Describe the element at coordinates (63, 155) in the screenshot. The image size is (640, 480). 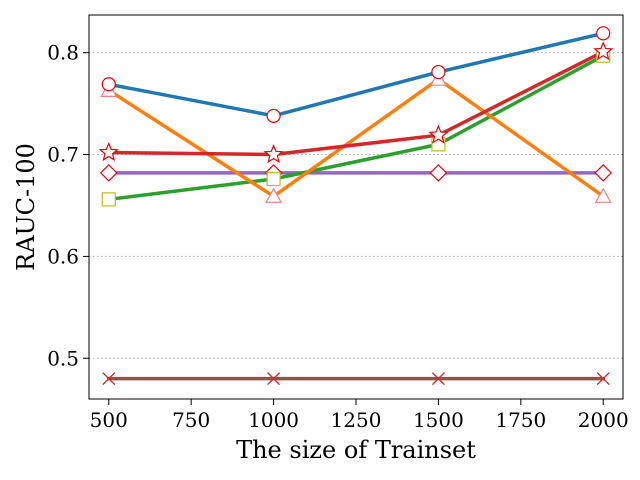
I see `y-tick-label: 0.7` at that location.